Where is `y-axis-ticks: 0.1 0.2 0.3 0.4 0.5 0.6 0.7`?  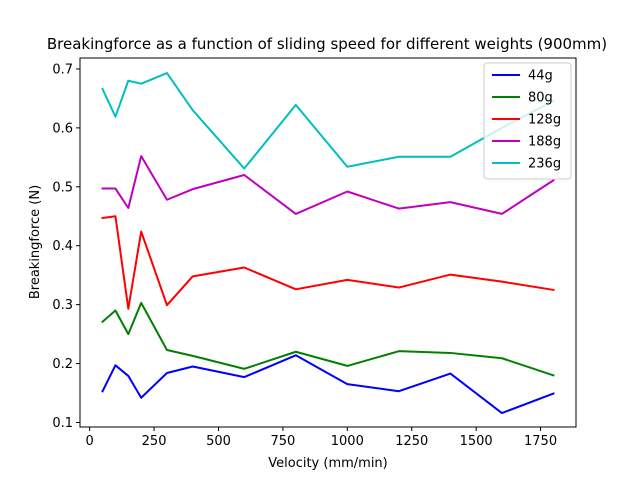 y-axis-ticks: 0.1 0.2 0.3 0.4 0.5 0.6 0.7 is located at coordinates (66, 246).